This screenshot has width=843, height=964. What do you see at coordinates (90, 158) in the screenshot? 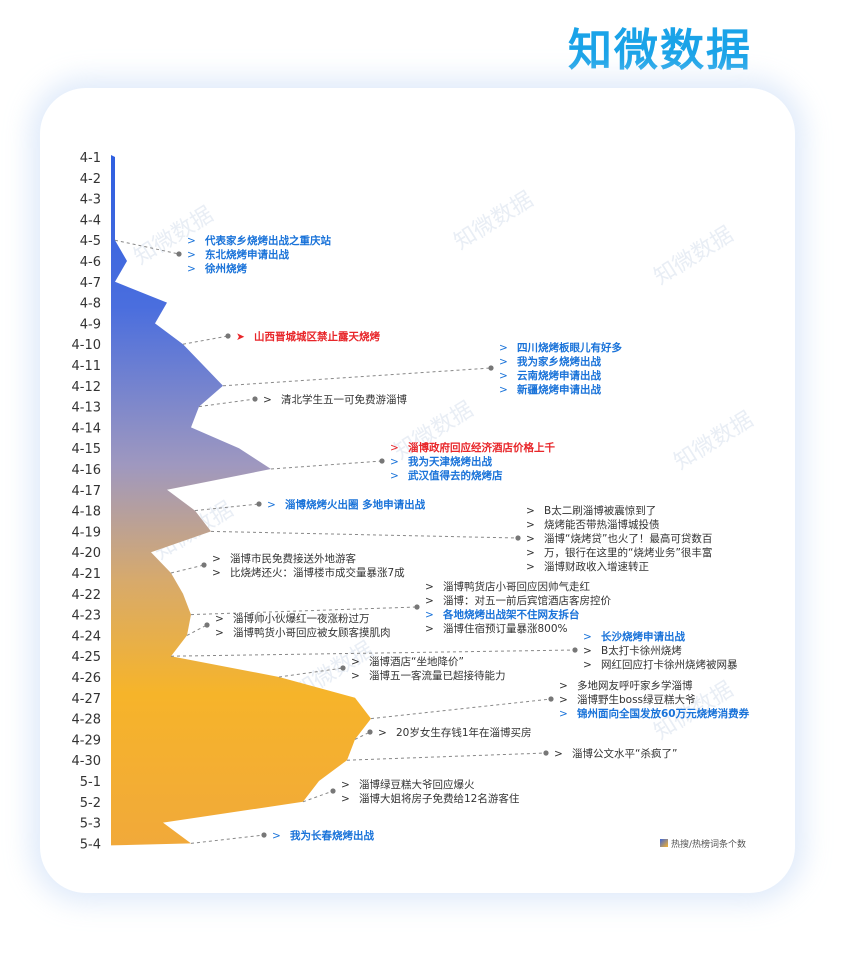
I see `date-tick-label: 4-1` at bounding box center [90, 158].